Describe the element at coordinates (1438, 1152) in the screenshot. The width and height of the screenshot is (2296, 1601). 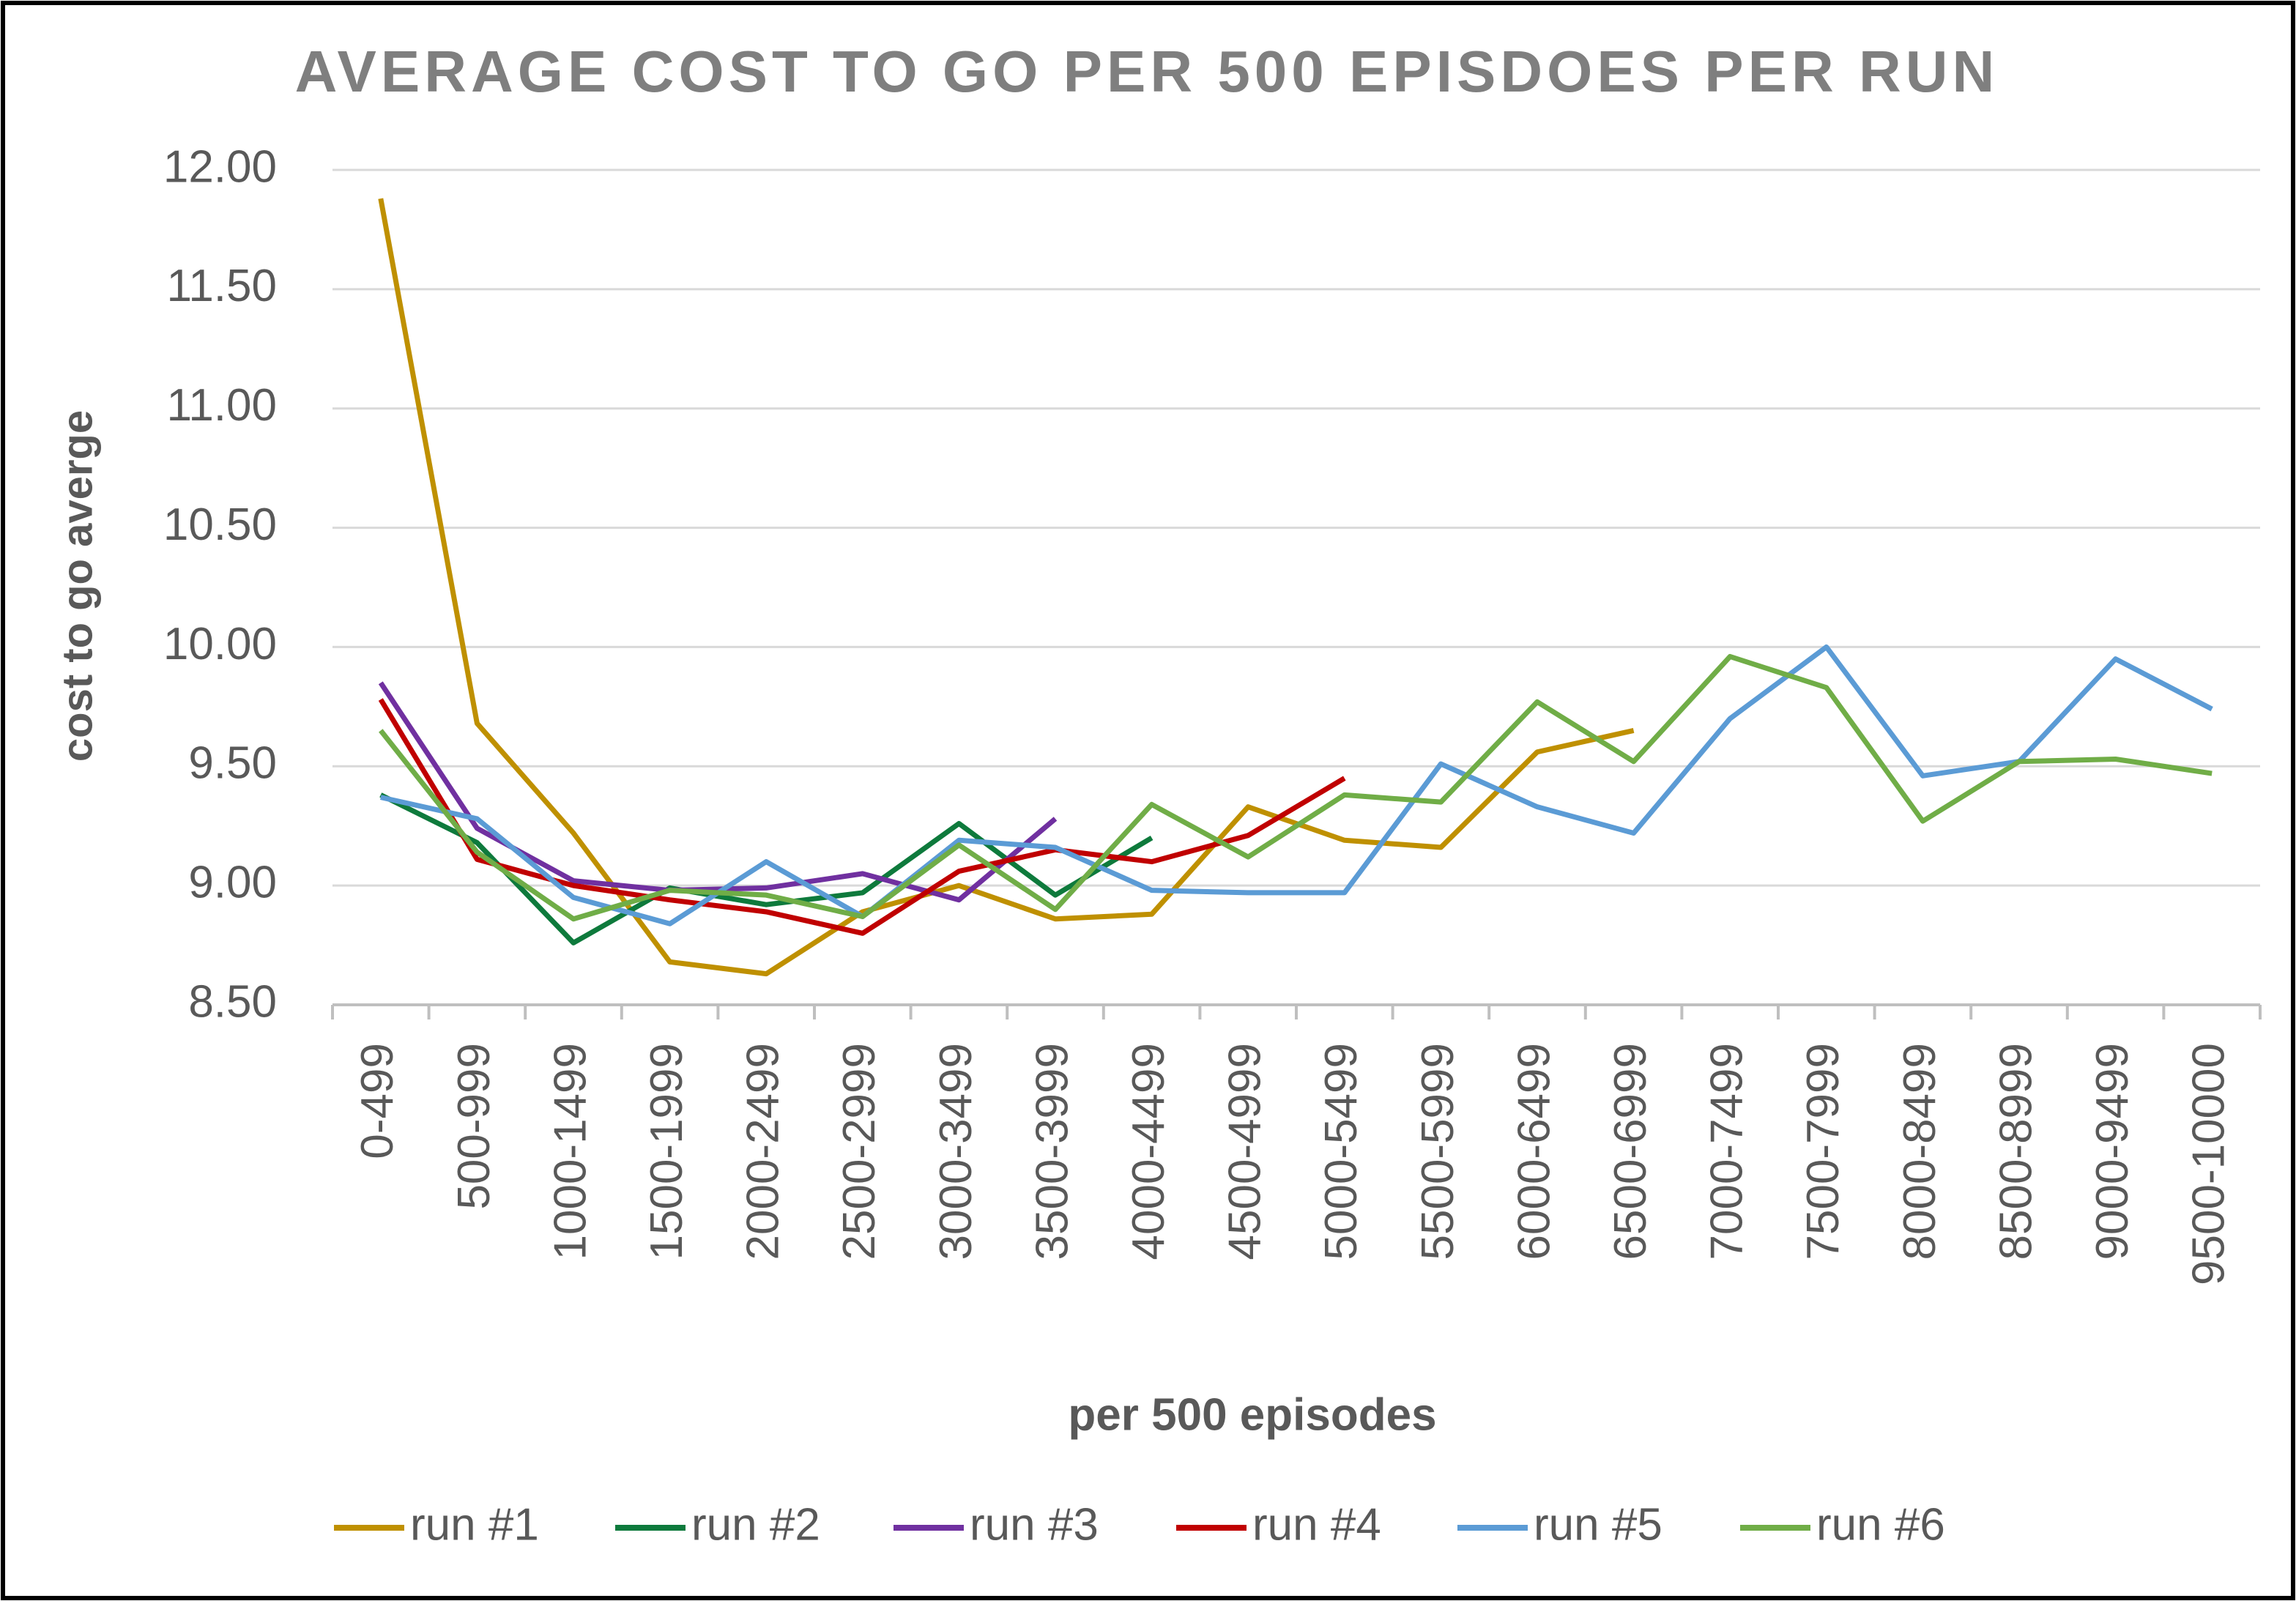
I see `x-tick-label: 5500-5999` at that location.